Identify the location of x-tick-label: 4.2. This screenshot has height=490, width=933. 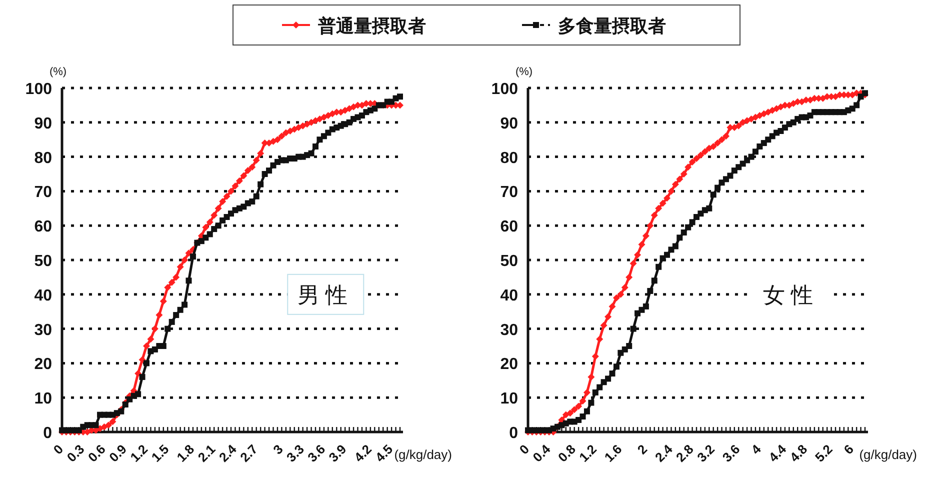
(363, 453).